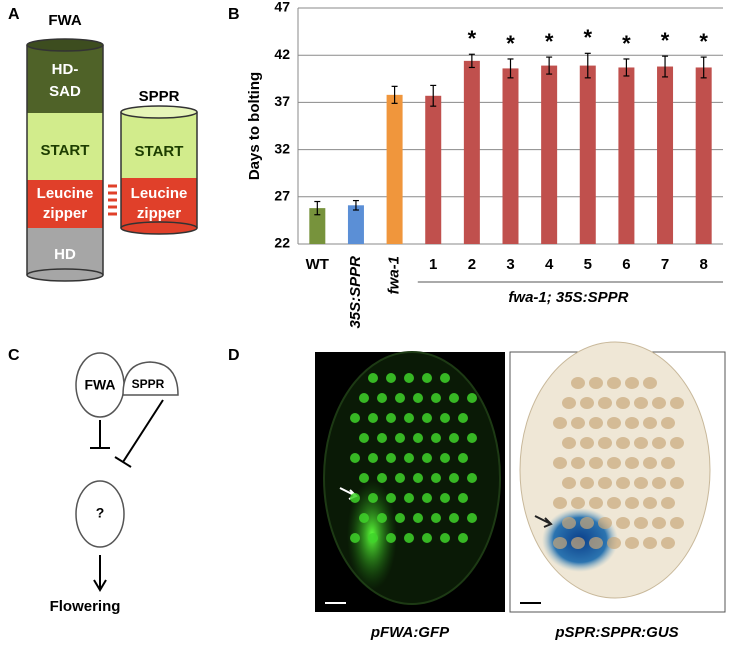 The width and height of the screenshot is (749, 649). I want to click on x-tick-label: 8, so click(704, 264).